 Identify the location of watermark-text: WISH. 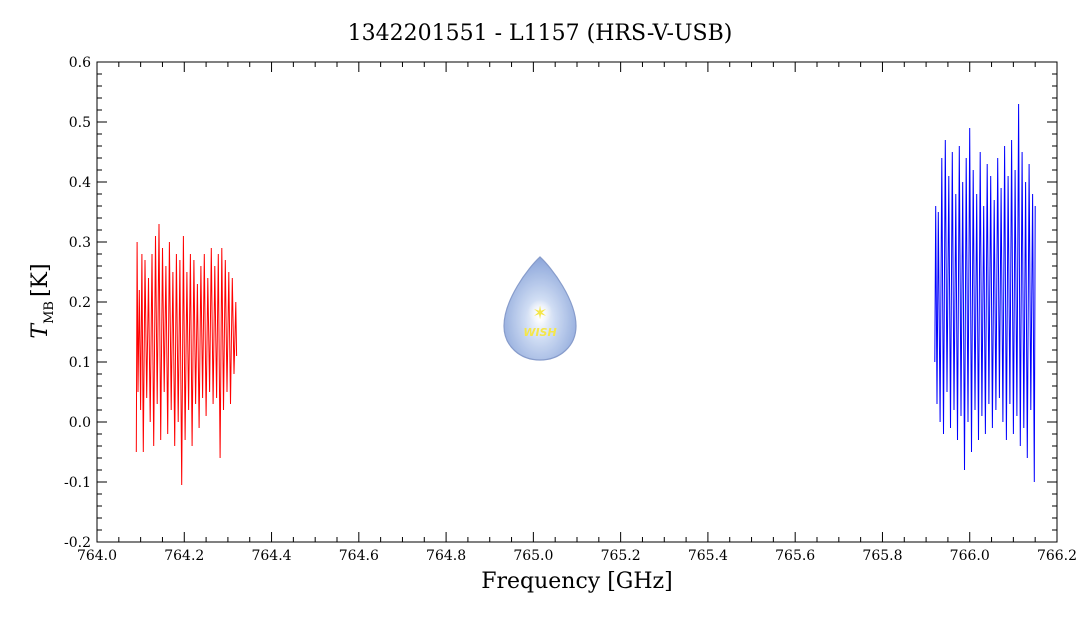
(539, 332).